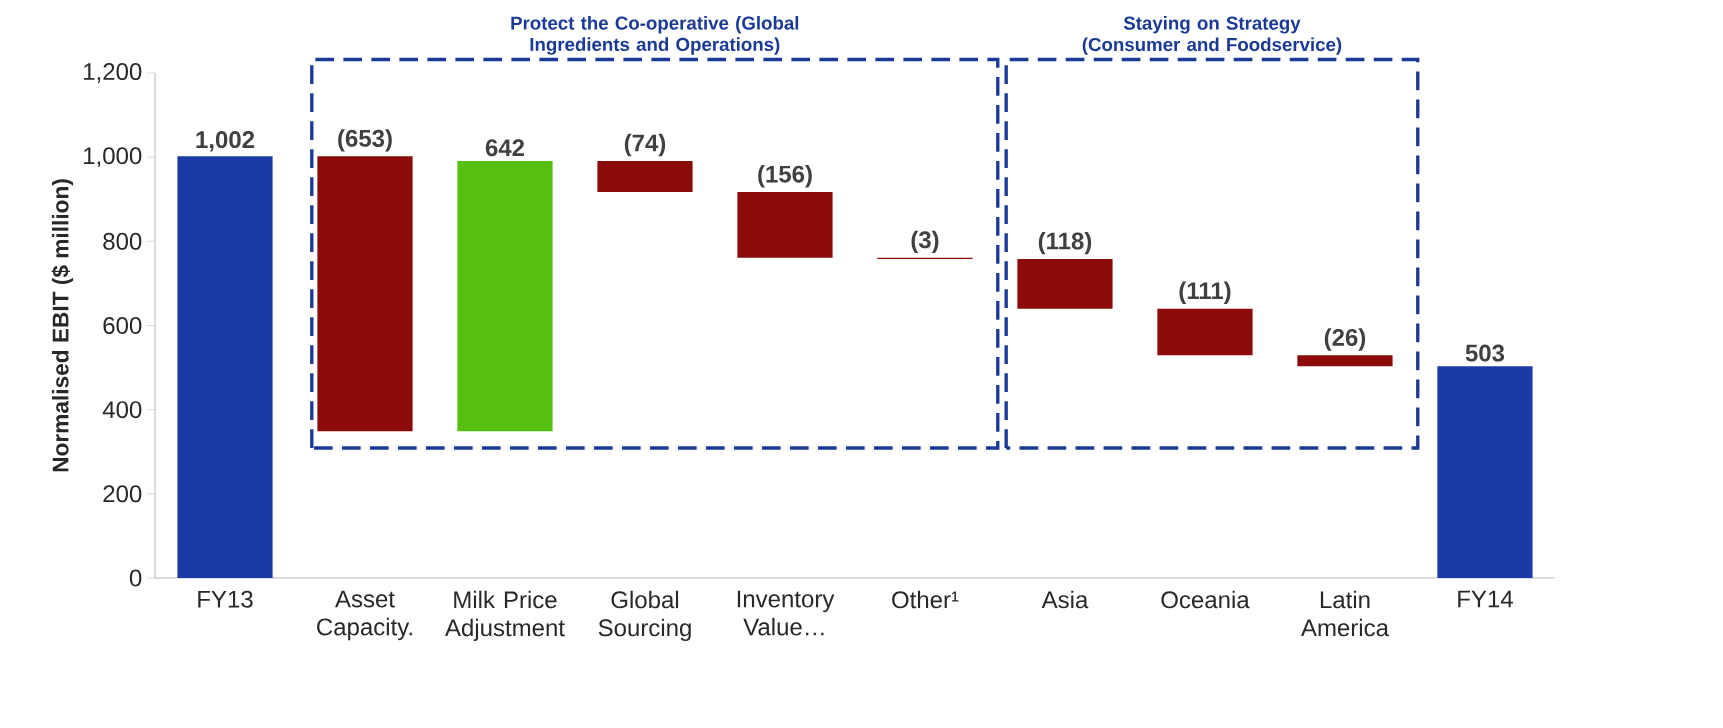 This screenshot has height=728, width=1723. Describe the element at coordinates (645, 145) in the screenshot. I see `data-label: (74)` at that location.